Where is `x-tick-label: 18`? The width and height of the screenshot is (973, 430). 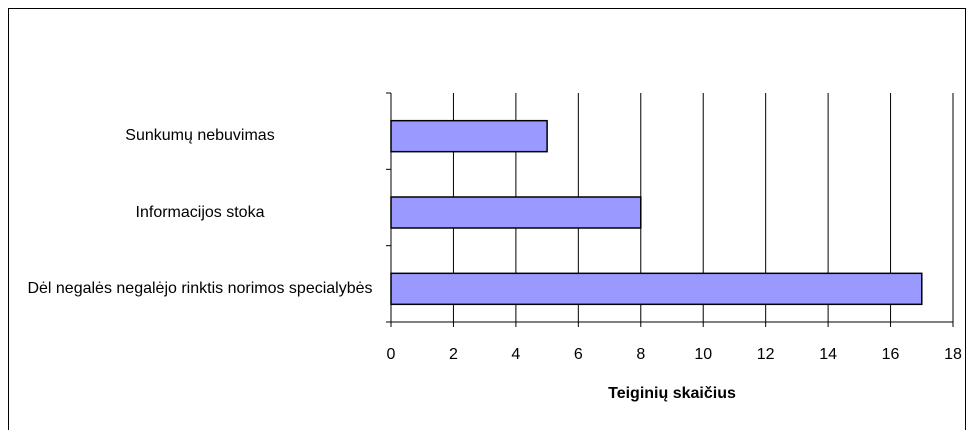 x-tick-label: 18 is located at coordinates (953, 354).